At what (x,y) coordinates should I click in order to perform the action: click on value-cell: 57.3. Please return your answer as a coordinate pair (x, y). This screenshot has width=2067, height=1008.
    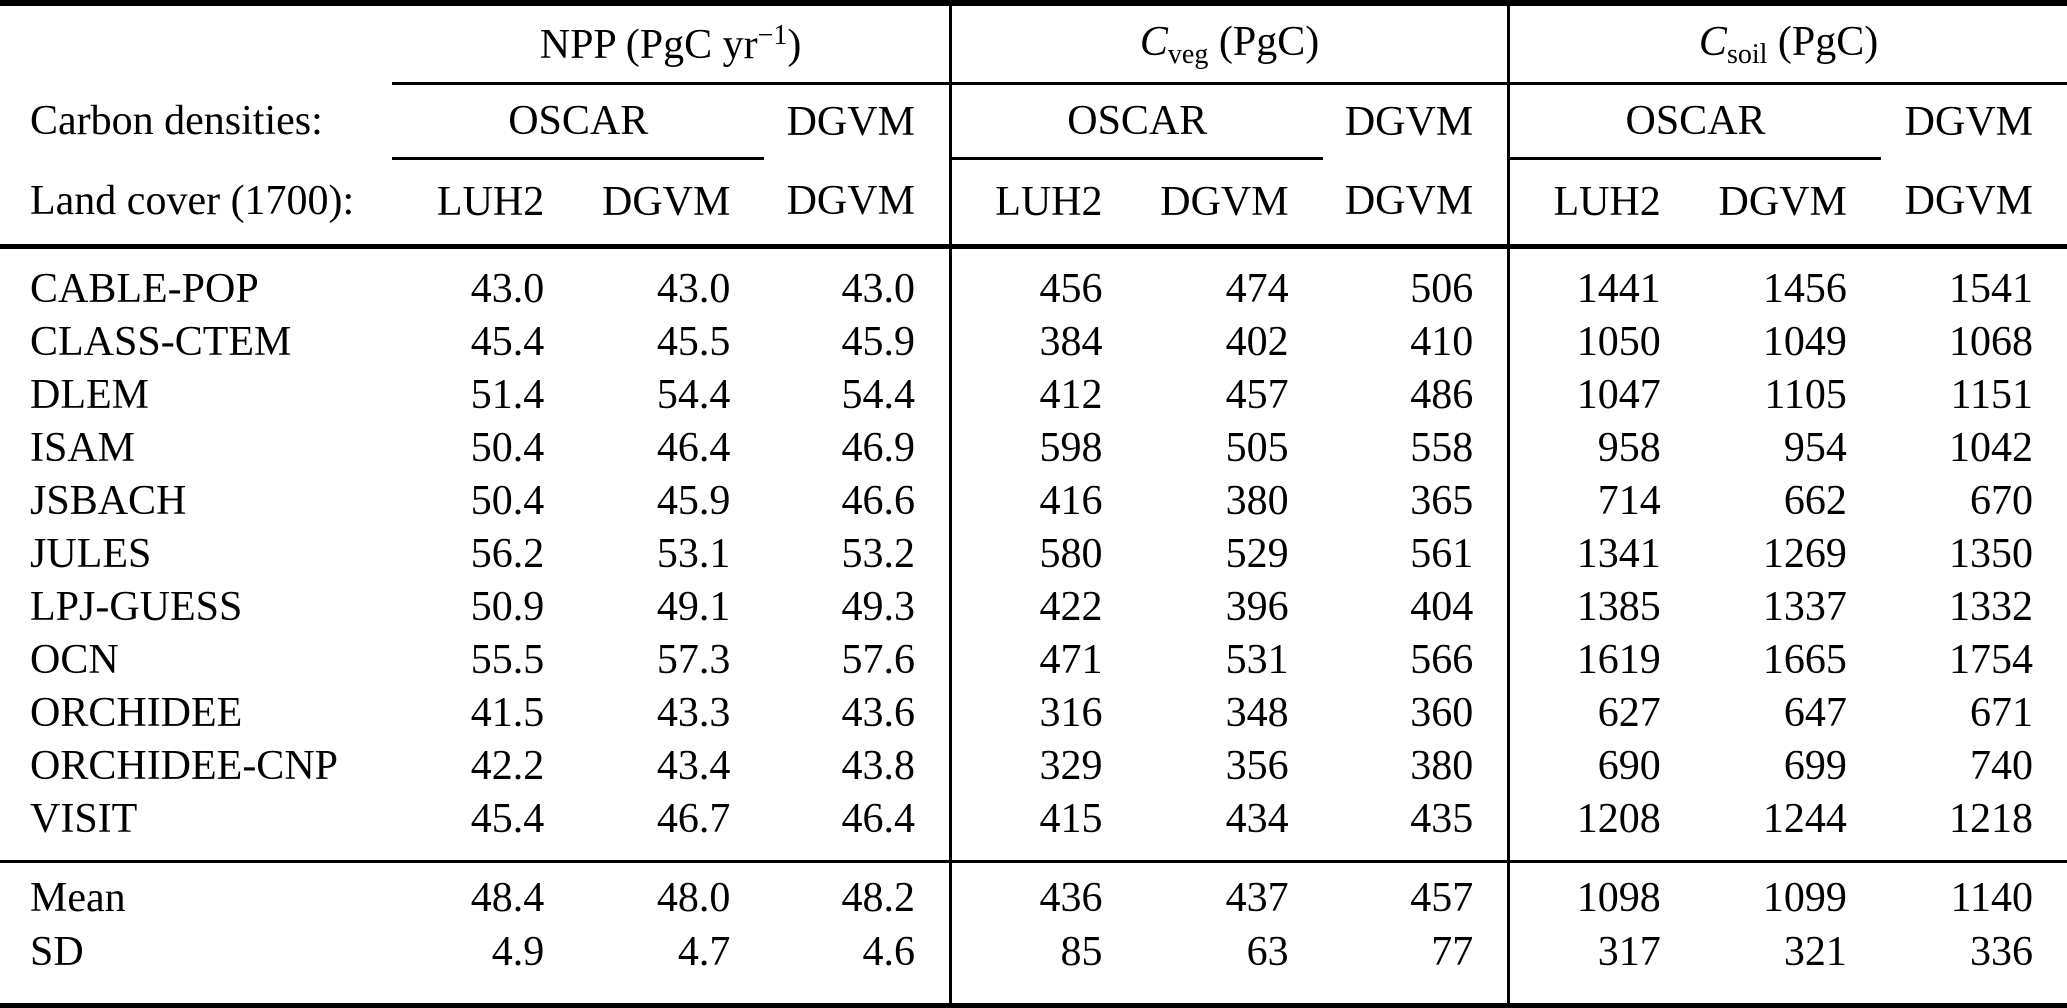
    Looking at the image, I should click on (693, 660).